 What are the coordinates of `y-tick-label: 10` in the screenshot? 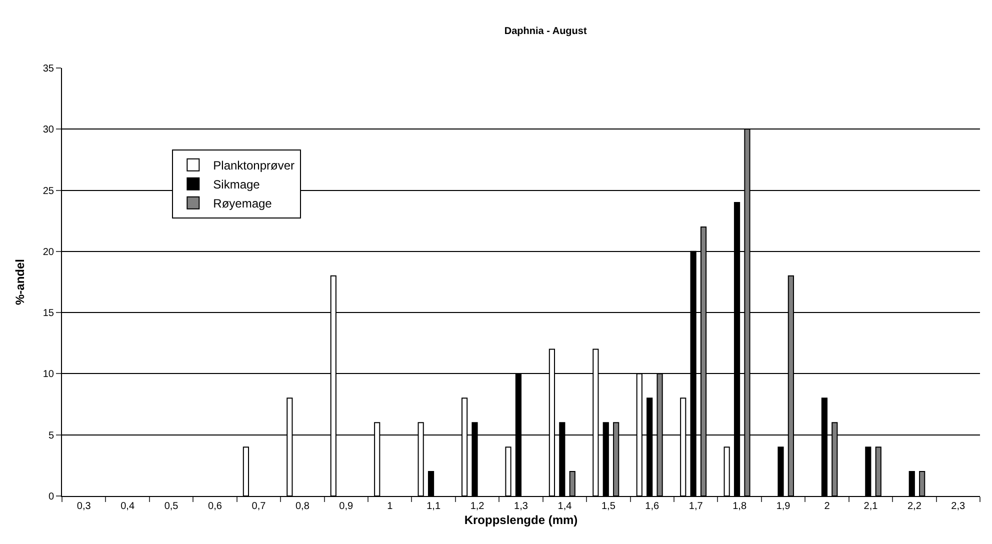 It's located at (48, 374).